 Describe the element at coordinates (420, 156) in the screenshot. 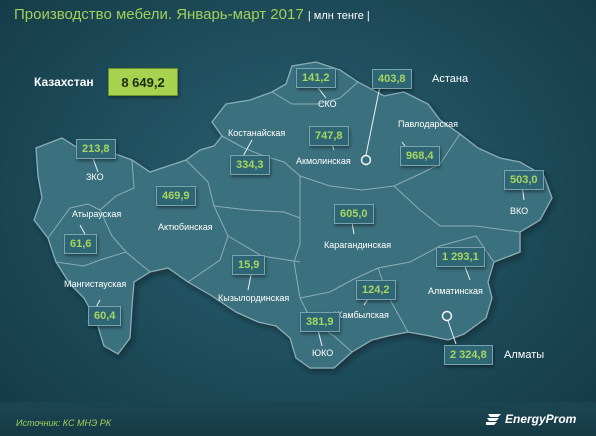

I see `pavlodar-value-box: 968,4` at that location.